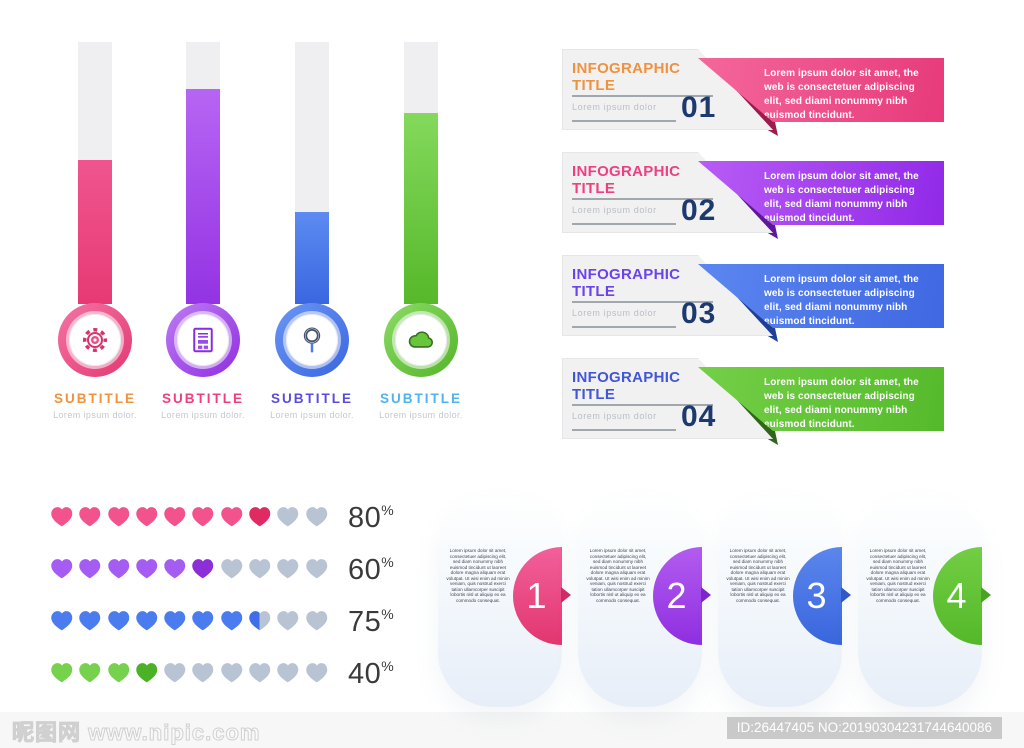 Image resolution: width=1024 pixels, height=748 pixels. I want to click on cloud-icon, so click(421, 339).